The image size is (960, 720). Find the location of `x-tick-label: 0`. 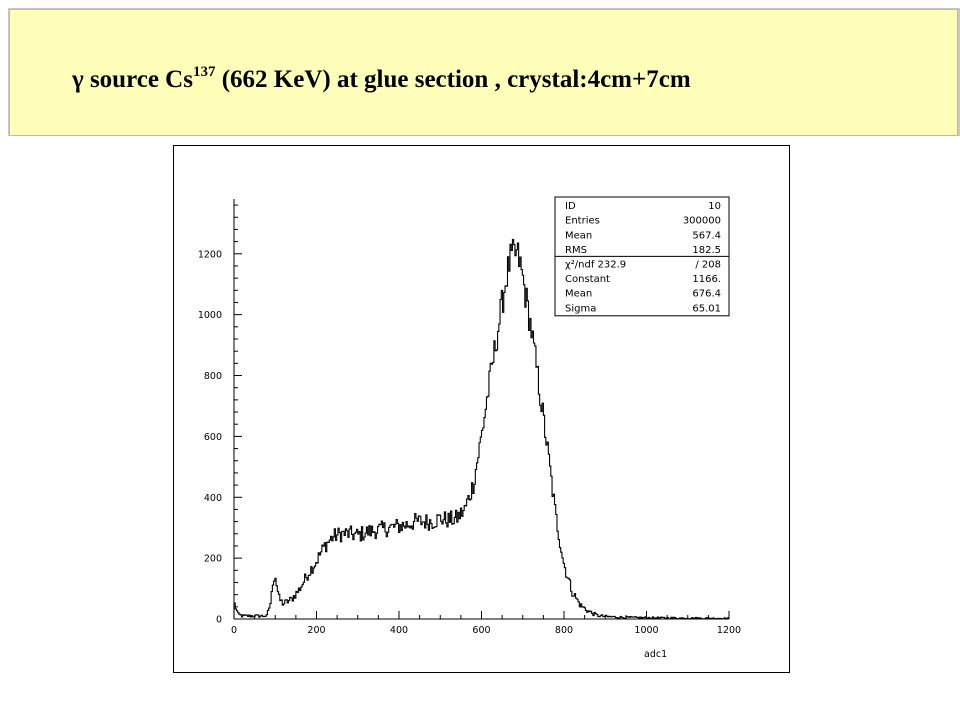

x-tick-label: 0 is located at coordinates (234, 630).